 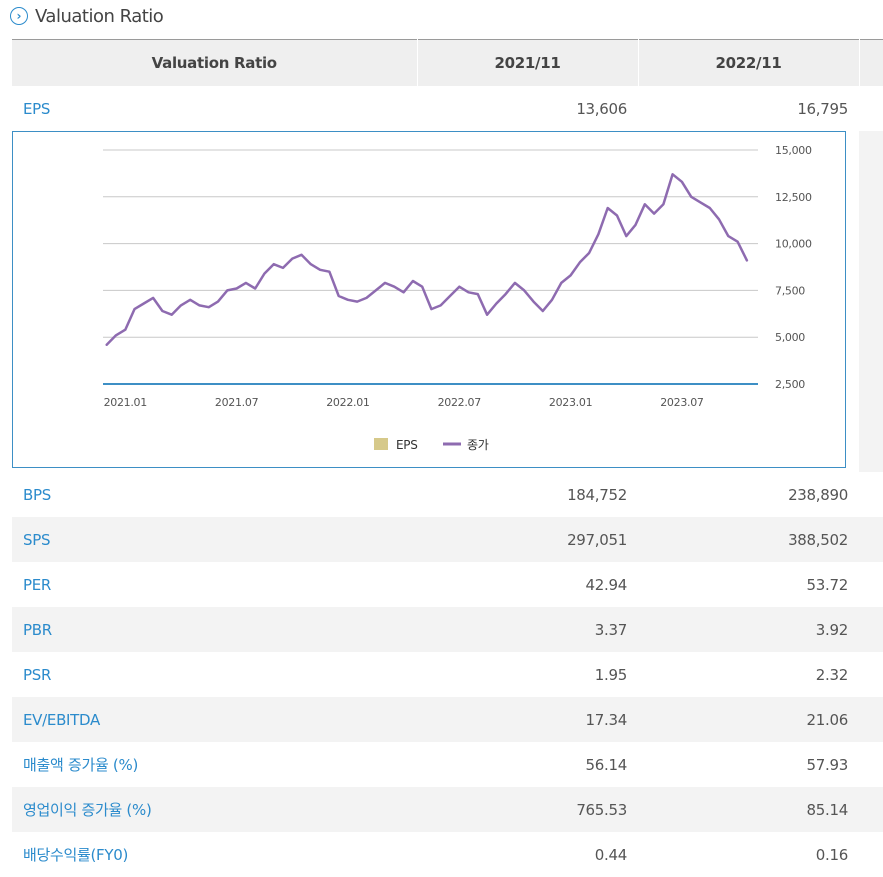 What do you see at coordinates (790, 290) in the screenshot?
I see `y-tick-label: 7,500` at bounding box center [790, 290].